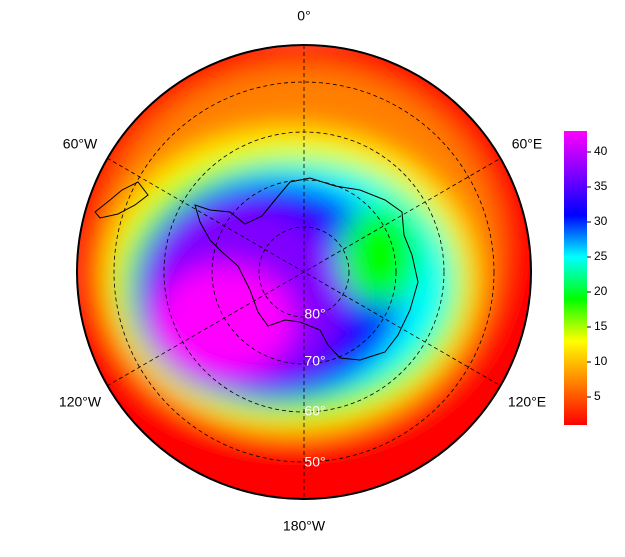 The width and height of the screenshot is (625, 557). Describe the element at coordinates (80, 144) in the screenshot. I see `longitude-label: 60°W` at that location.